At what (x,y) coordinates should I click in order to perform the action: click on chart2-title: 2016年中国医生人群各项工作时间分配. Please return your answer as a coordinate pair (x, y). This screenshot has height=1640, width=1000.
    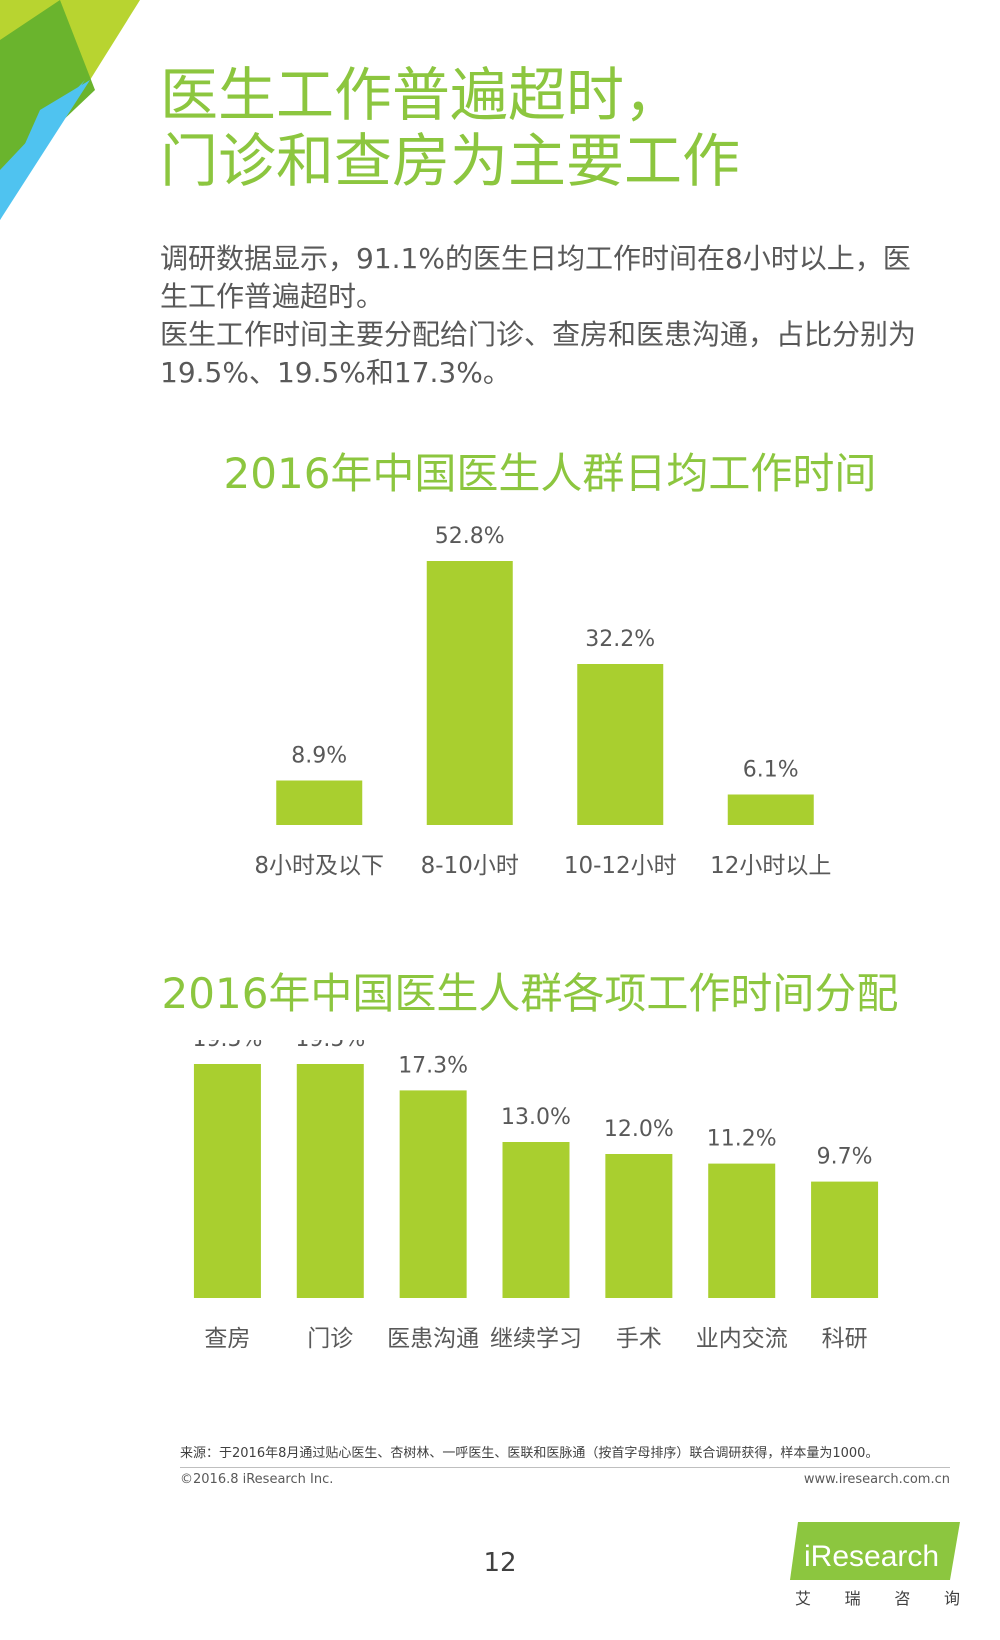
    Looking at the image, I should click on (530, 993).